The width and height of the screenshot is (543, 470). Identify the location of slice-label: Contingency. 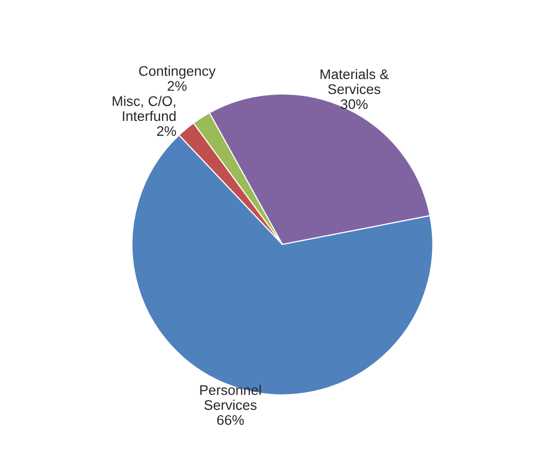
(177, 72).